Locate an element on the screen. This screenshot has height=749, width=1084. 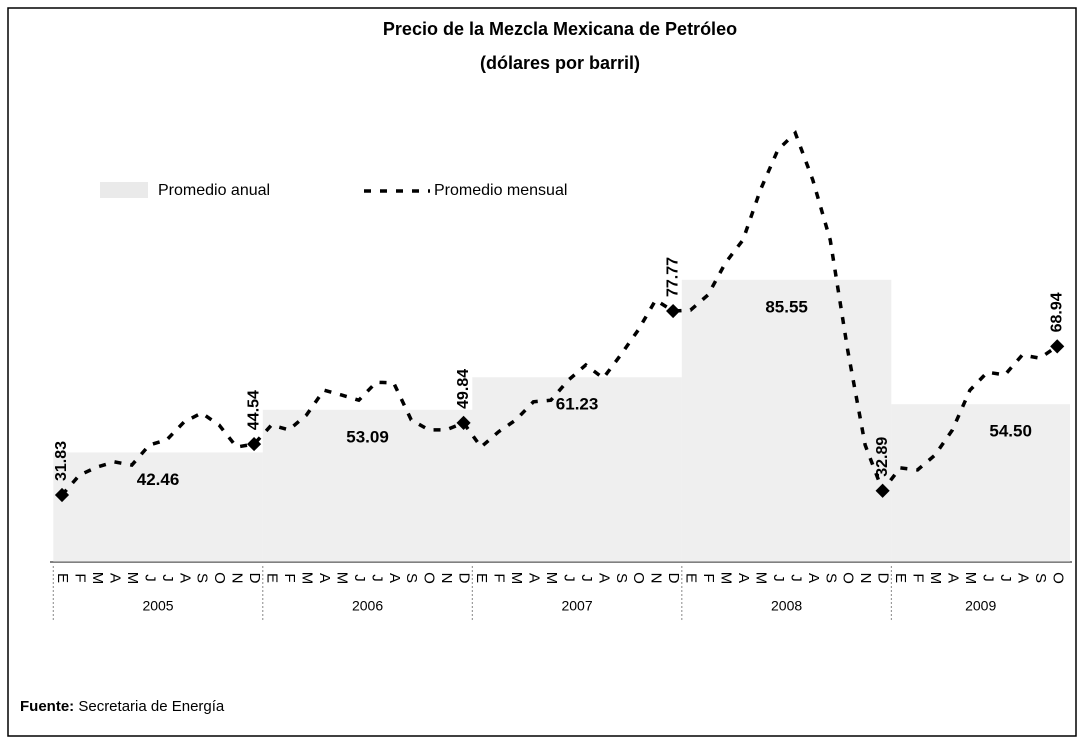
point-label: 68.94 is located at coordinates (1056, 312).